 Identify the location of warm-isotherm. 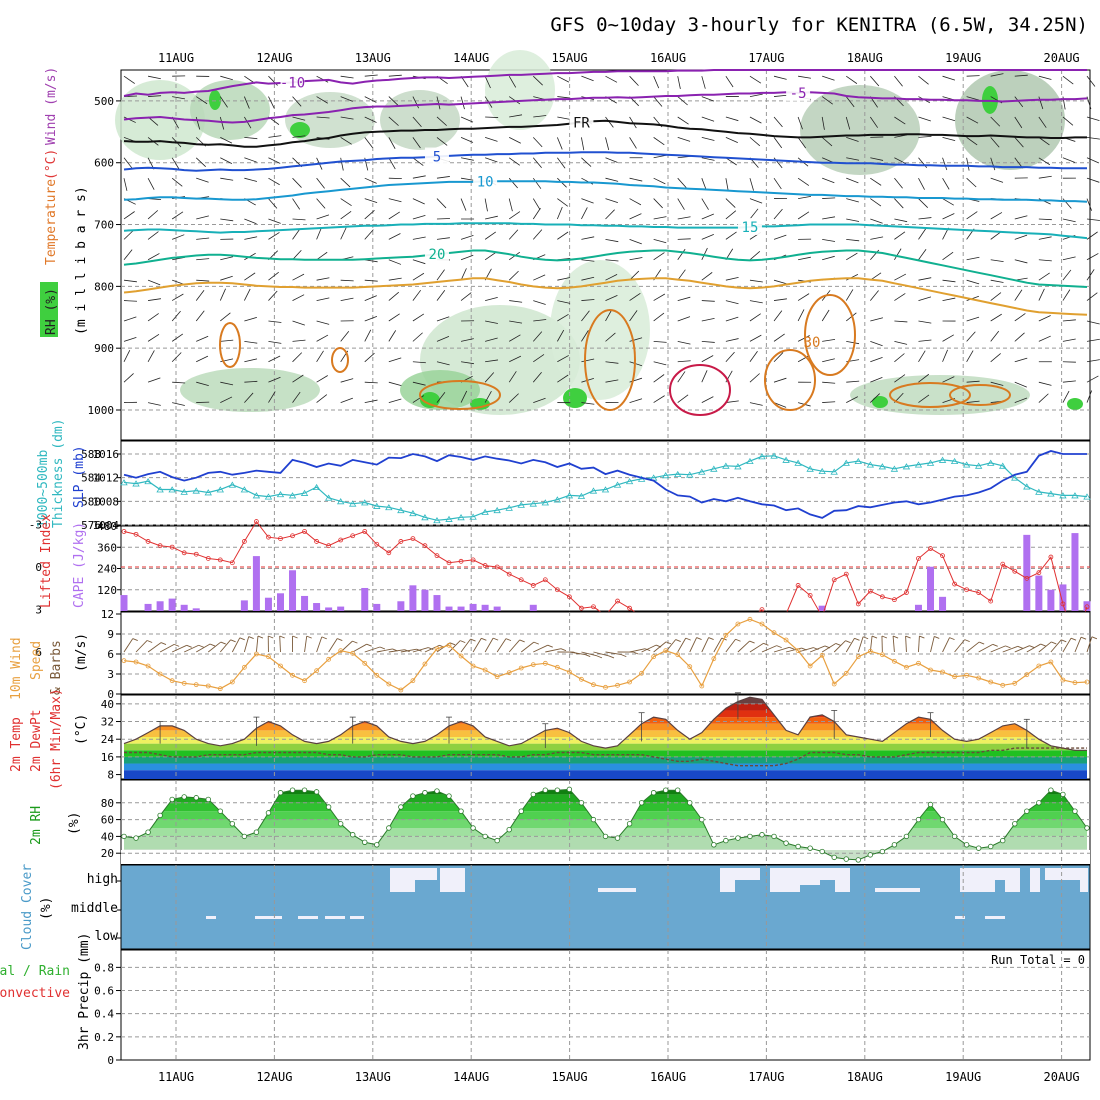
(700, 390).